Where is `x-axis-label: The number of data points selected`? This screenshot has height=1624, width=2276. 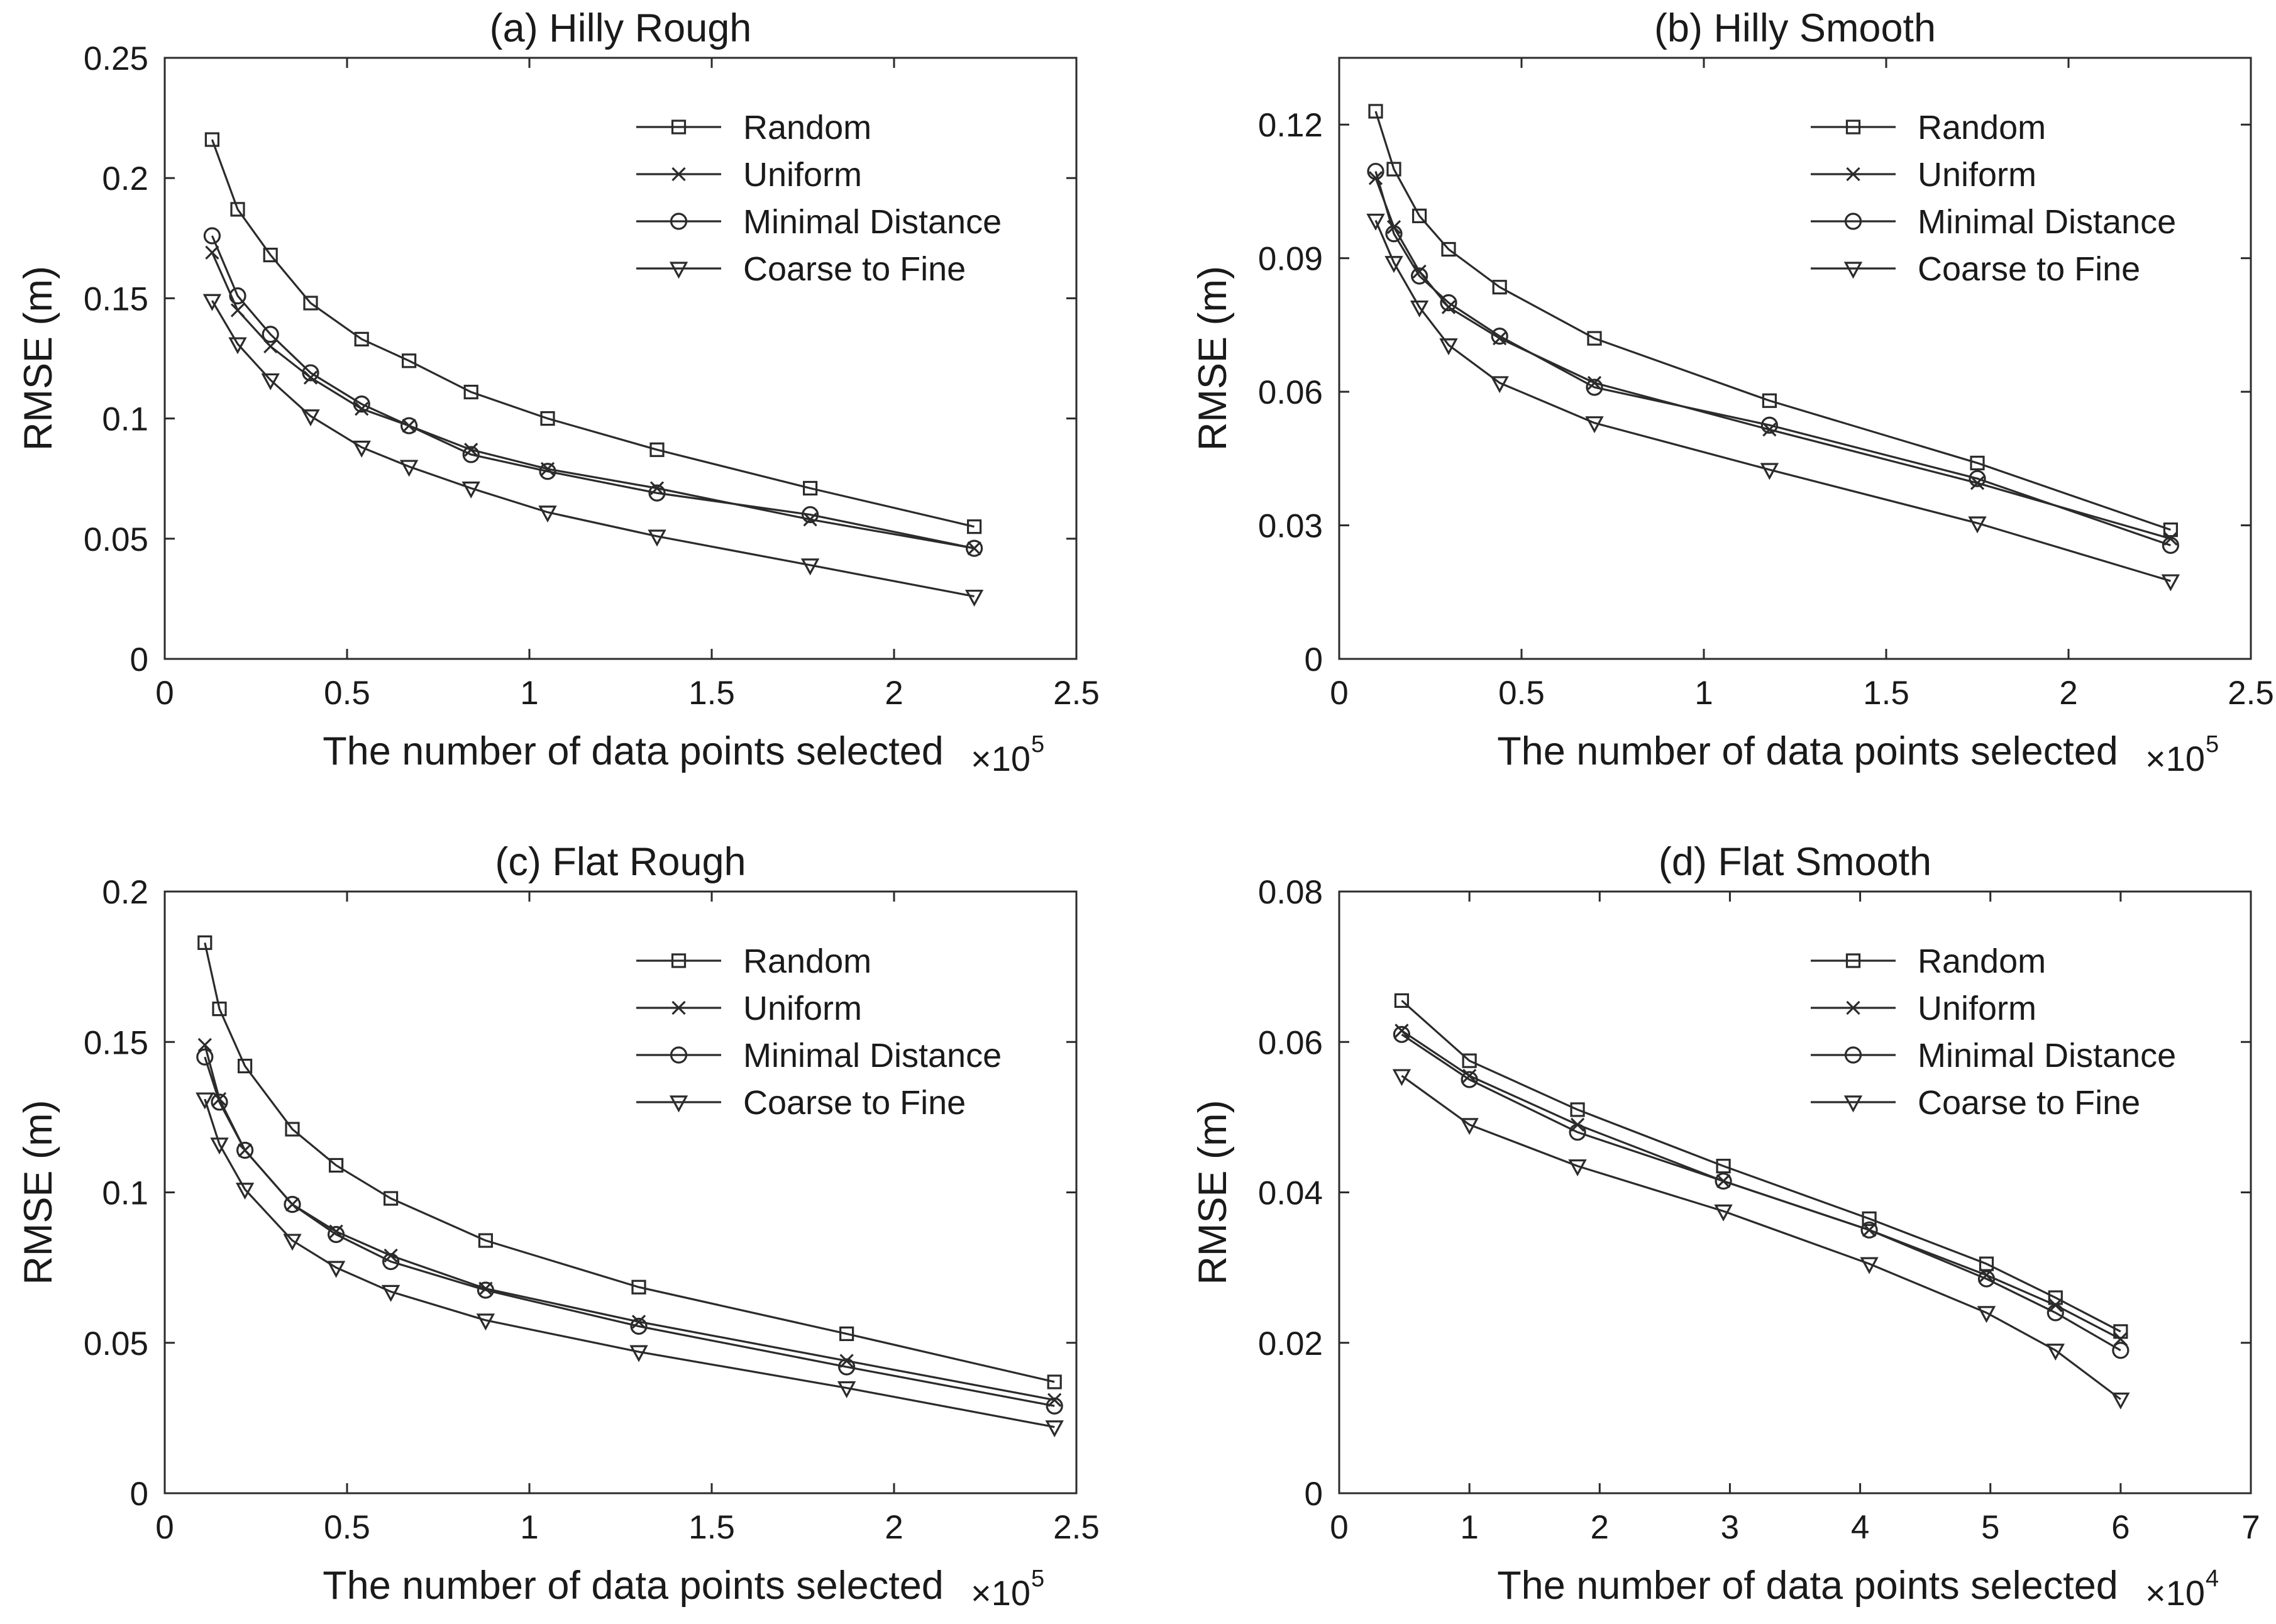 x-axis-label: The number of data points selected is located at coordinates (1807, 751).